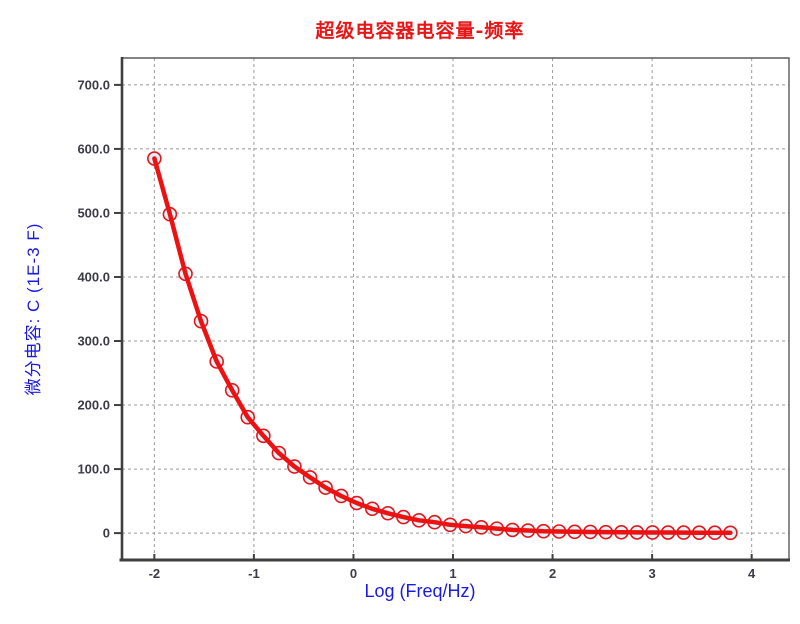  I want to click on chart-title: 超级电容器电容量-频率, so click(420, 31).